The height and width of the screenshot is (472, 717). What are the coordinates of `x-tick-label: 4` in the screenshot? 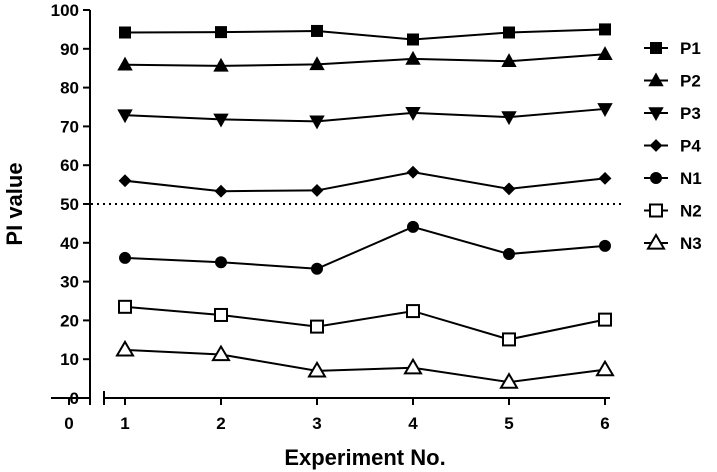 It's located at (413, 423).